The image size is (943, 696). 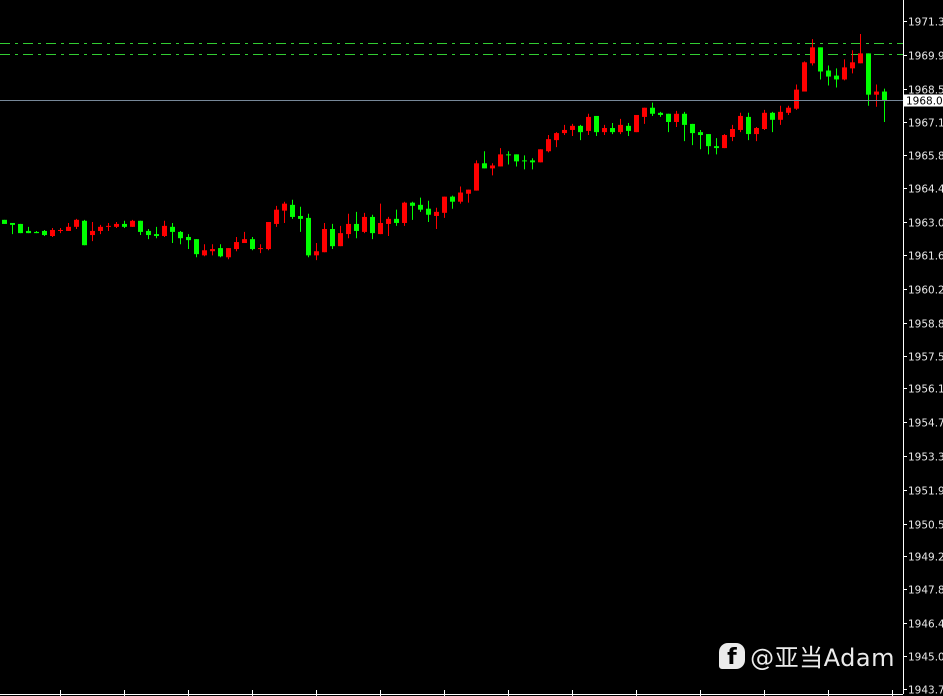 What do you see at coordinates (925, 57) in the screenshot?
I see `price-tick-label: 1969.95` at bounding box center [925, 57].